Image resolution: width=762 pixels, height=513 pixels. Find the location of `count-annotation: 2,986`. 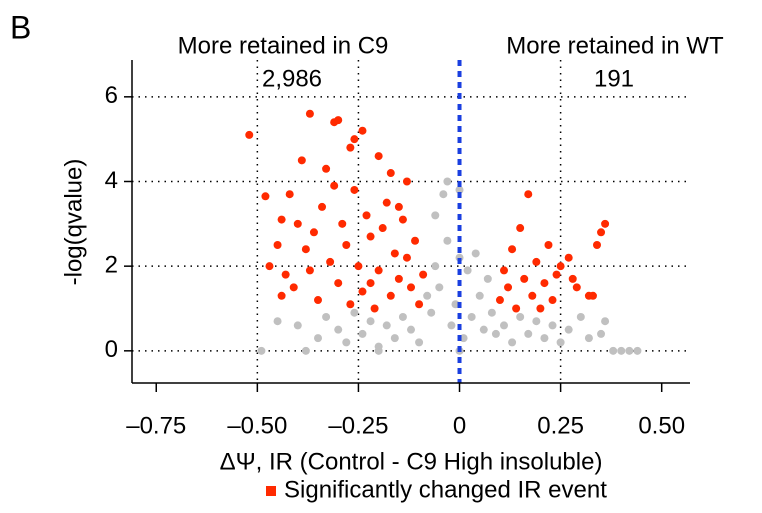

count-annotation: 2,986 is located at coordinates (292, 78).